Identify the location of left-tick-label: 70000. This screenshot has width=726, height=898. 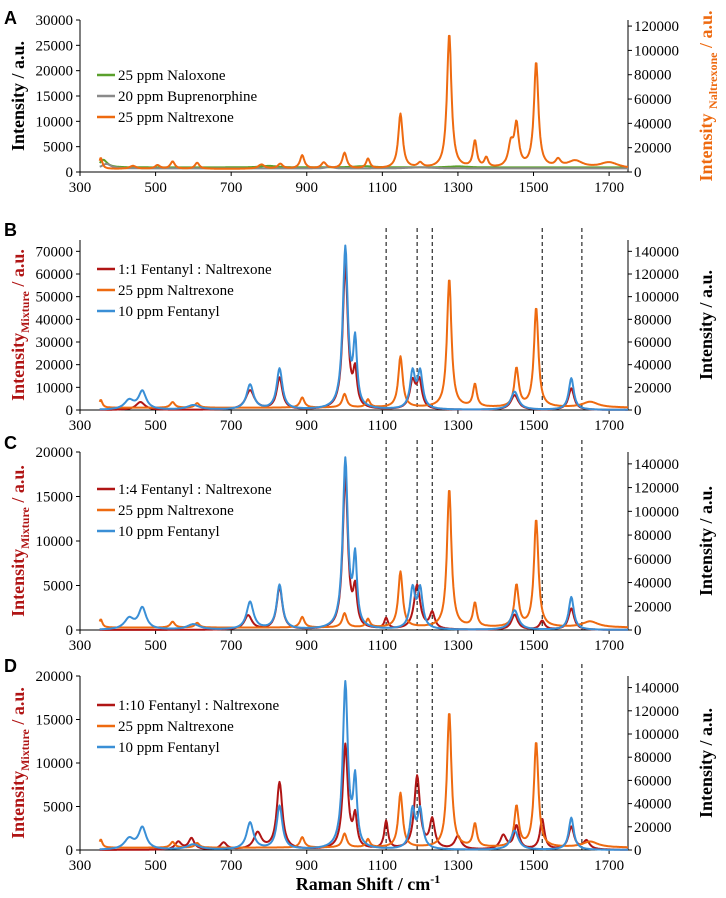
(55, 252).